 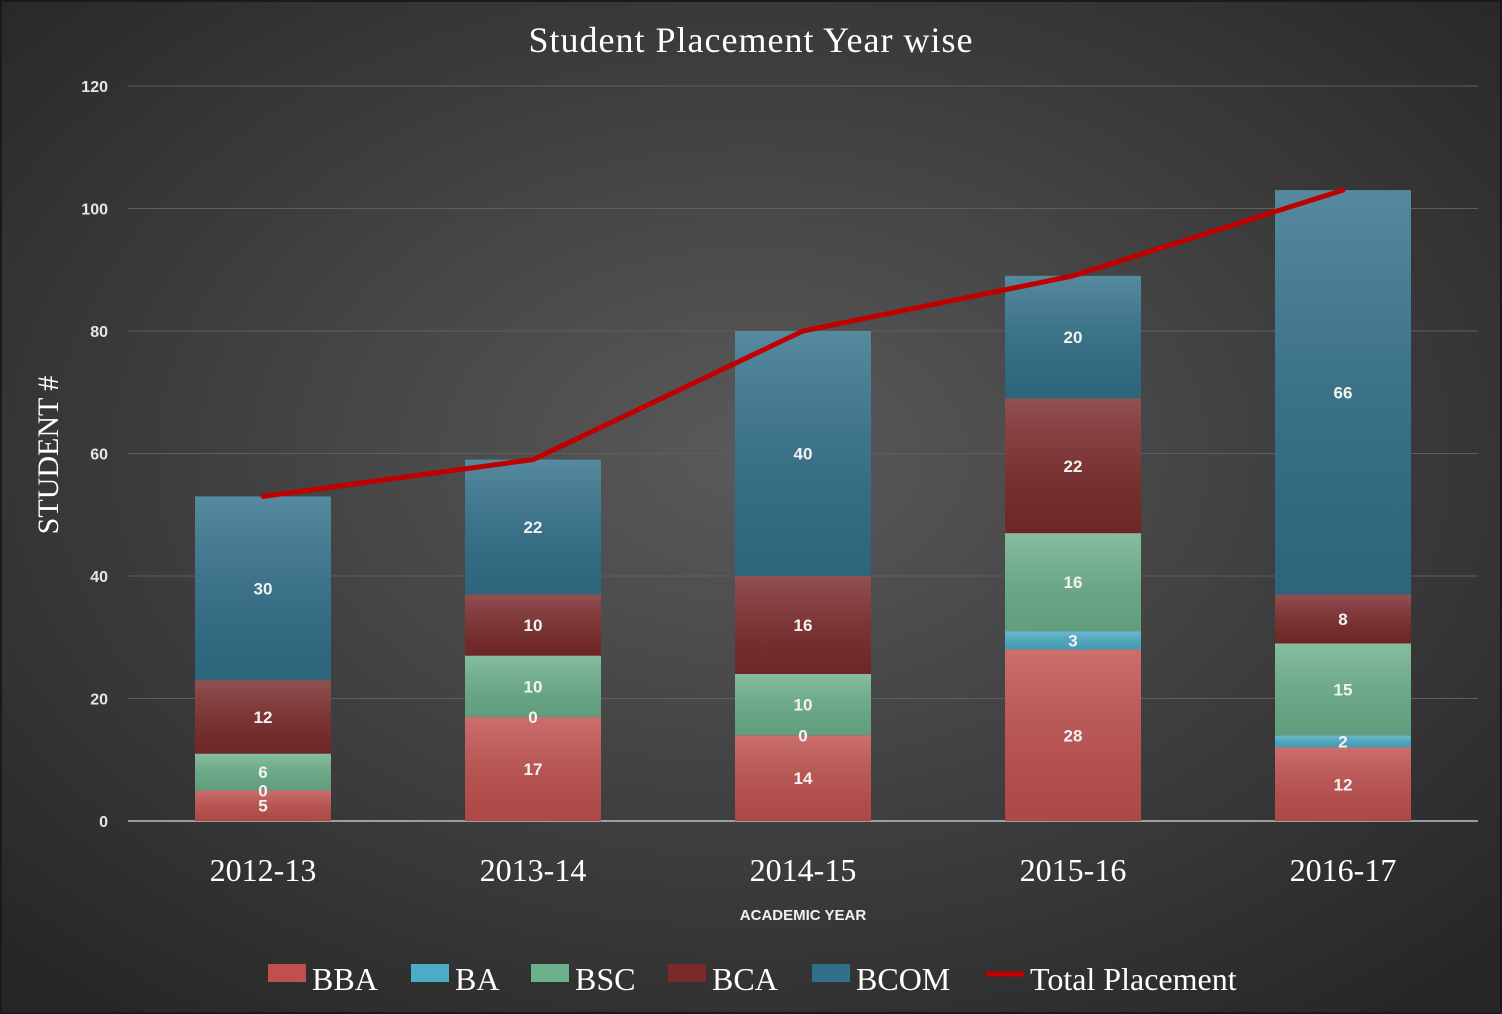 I want to click on x-tick-label: 2014-15, so click(x=803, y=870).